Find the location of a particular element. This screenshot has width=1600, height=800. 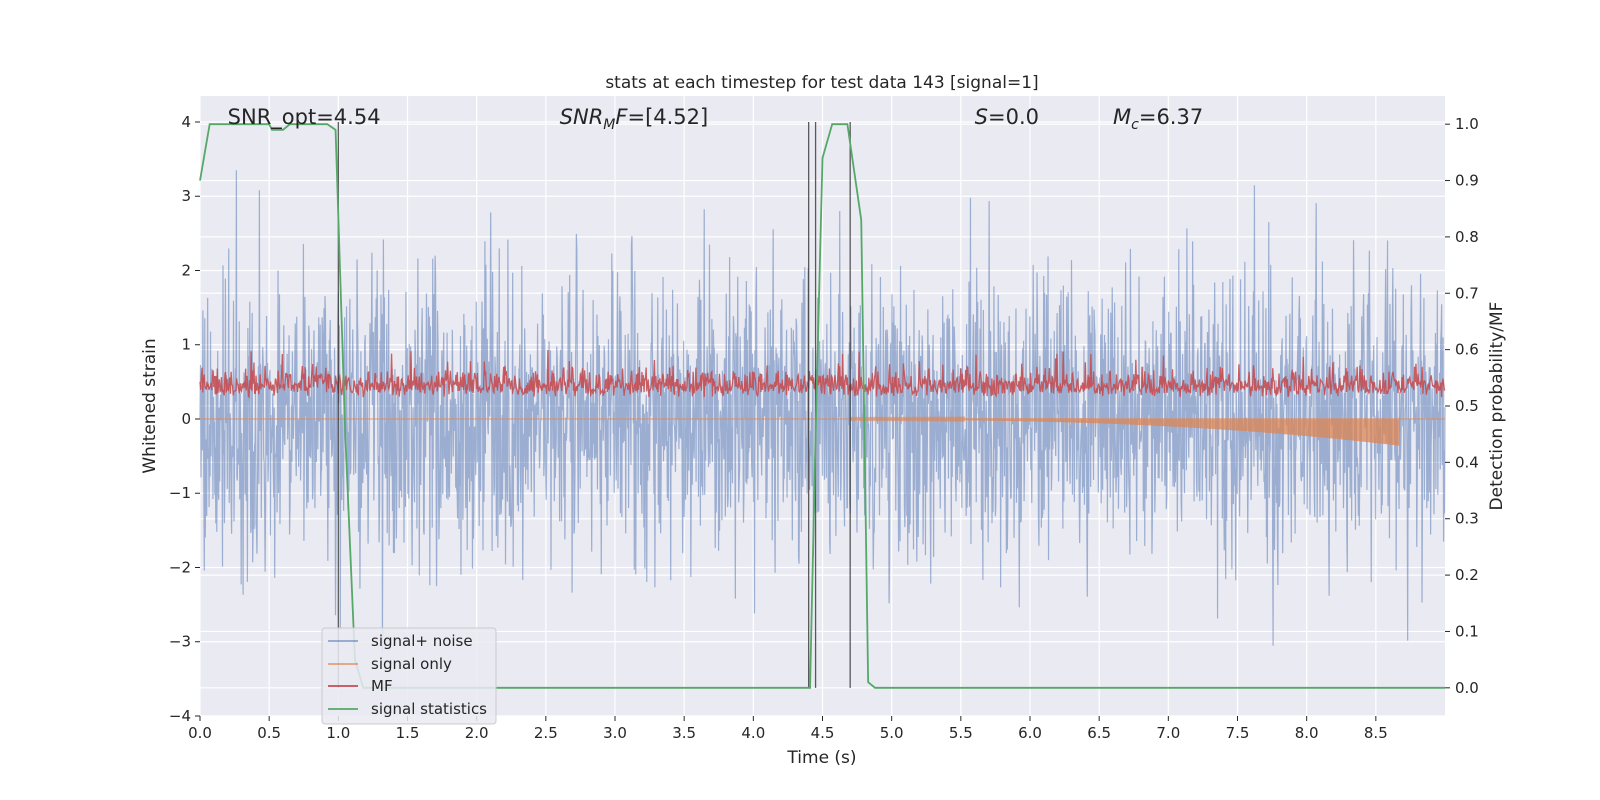

yl-tick-label-0: 4 is located at coordinates (186, 122).